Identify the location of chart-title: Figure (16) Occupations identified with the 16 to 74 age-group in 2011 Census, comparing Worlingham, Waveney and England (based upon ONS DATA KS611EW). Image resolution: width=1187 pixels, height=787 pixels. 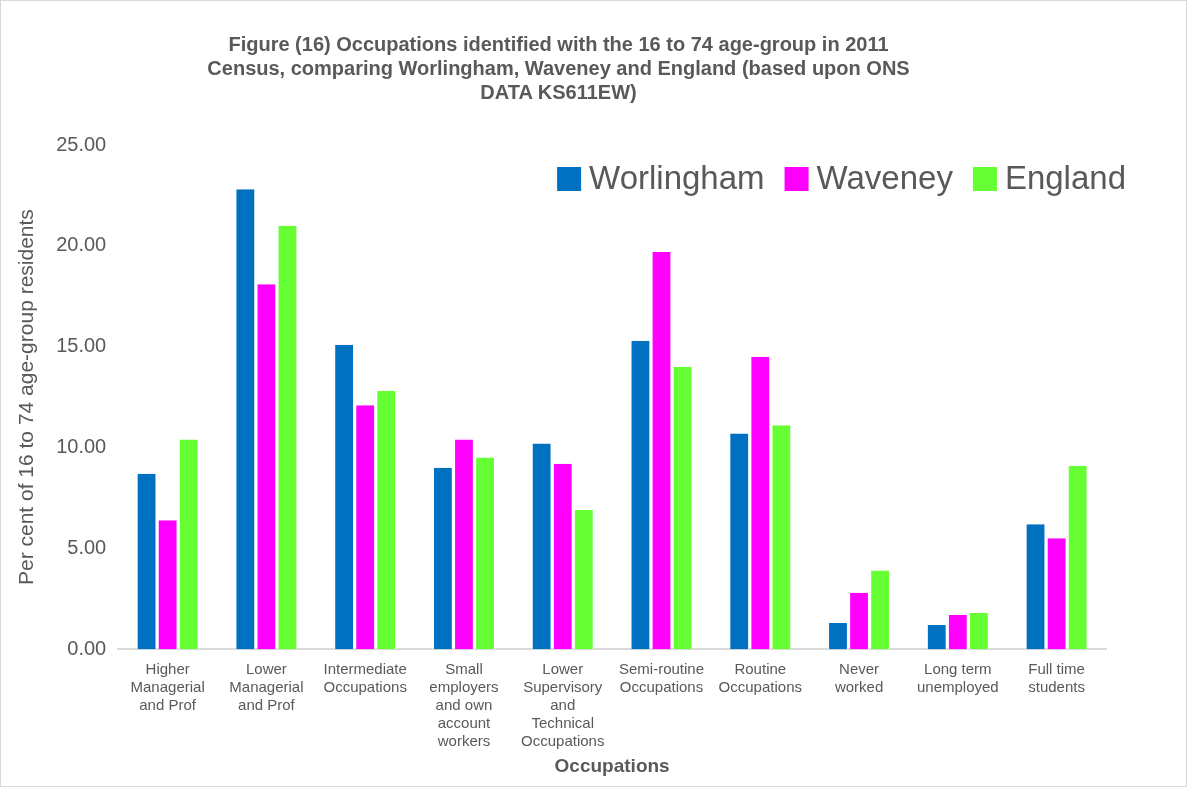
(558, 67).